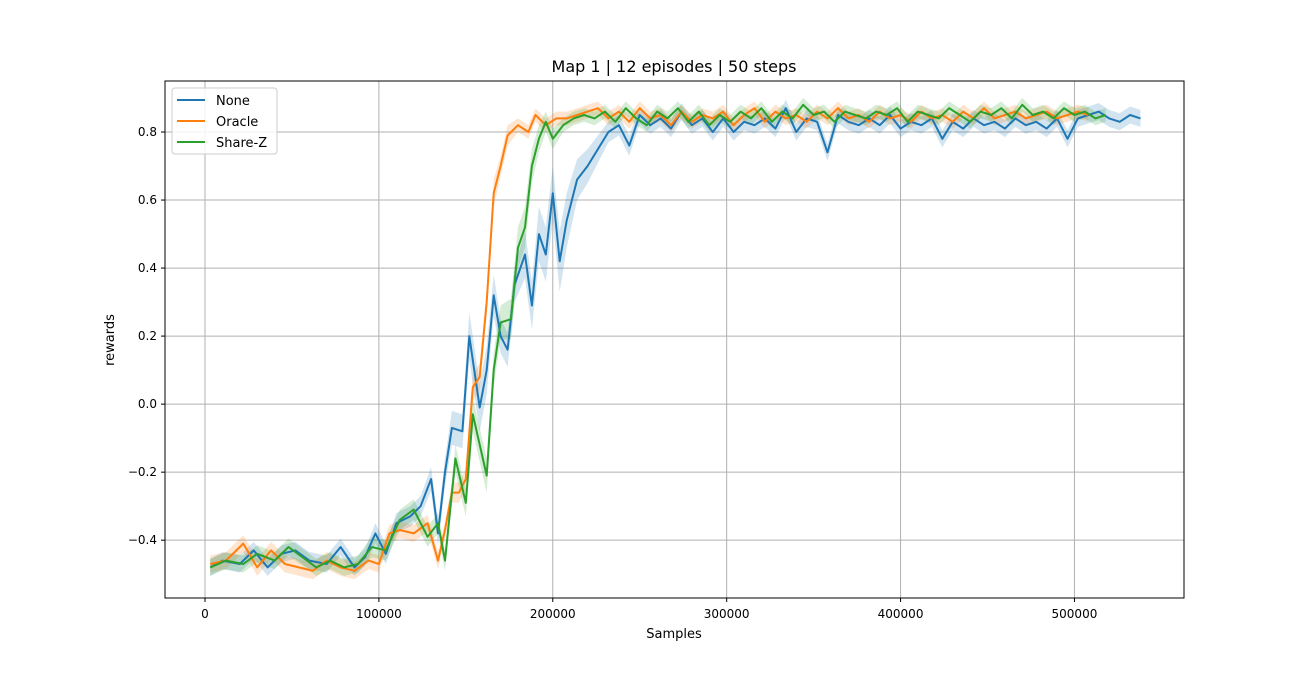 This screenshot has height=676, width=1315. I want to click on legend-label: None, so click(233, 101).